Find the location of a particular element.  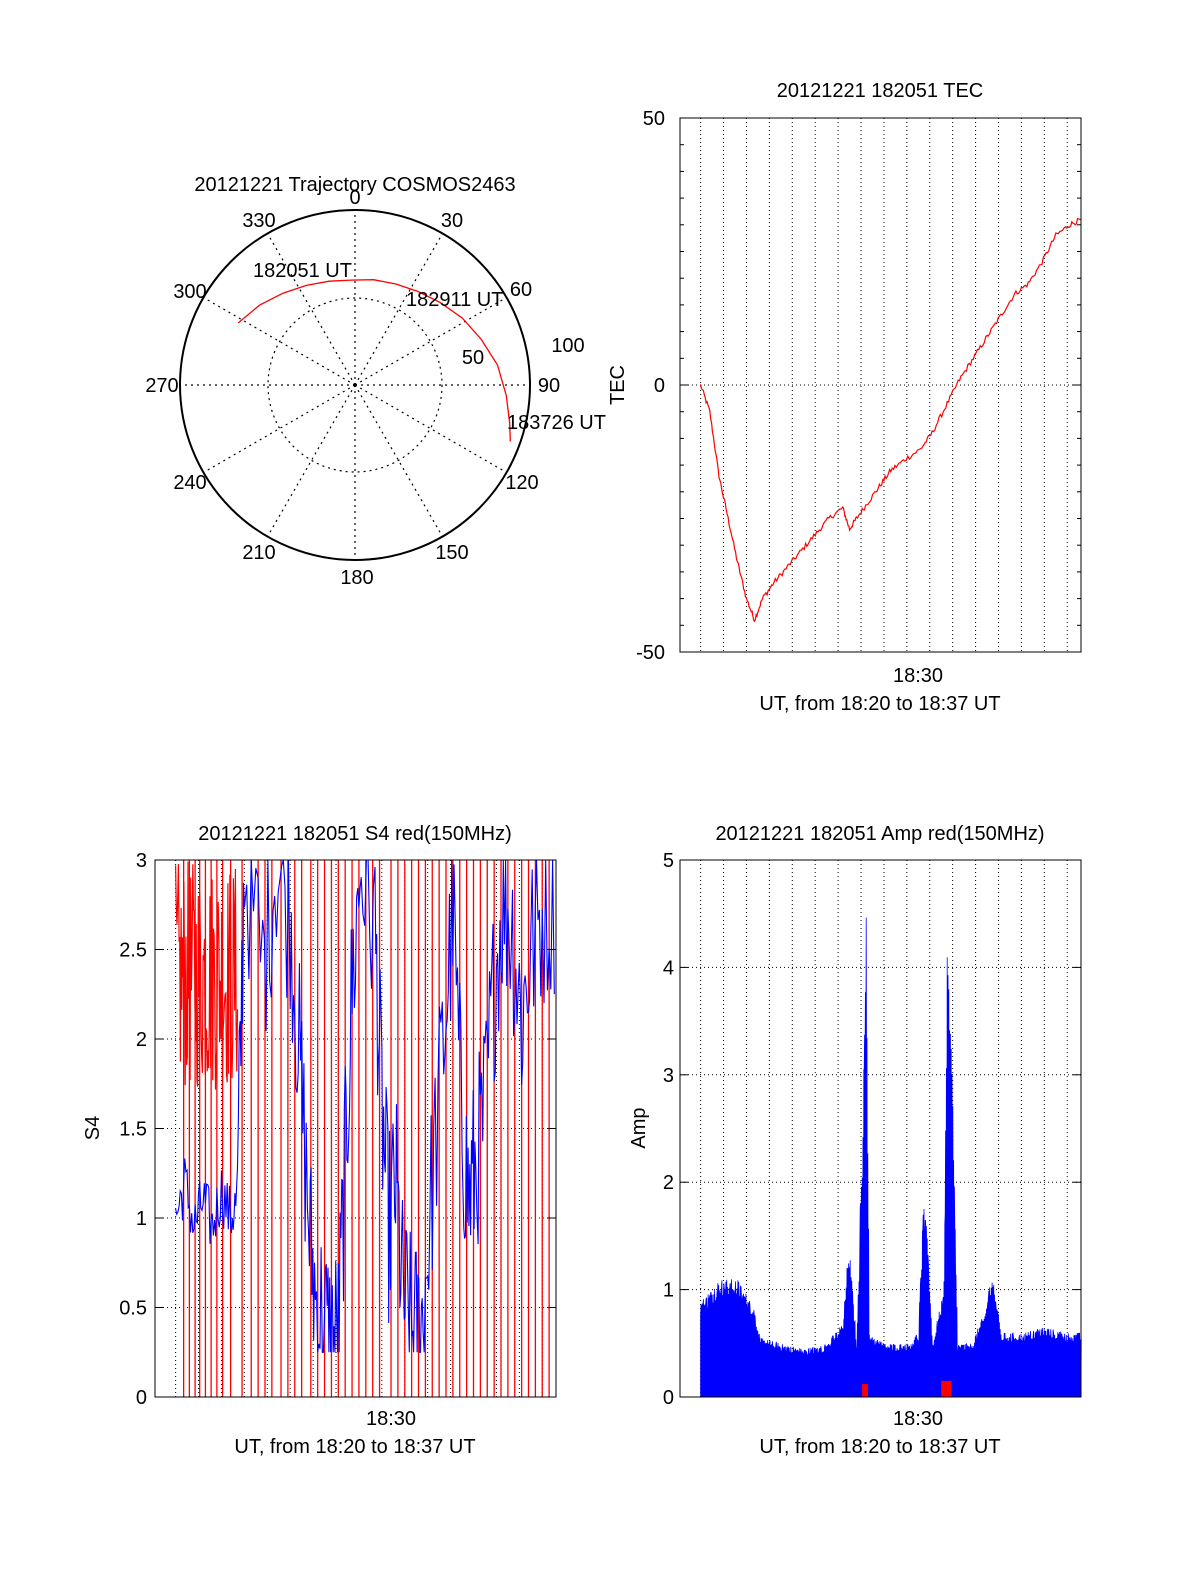

s4-ticks is located at coordinates (355, 1128).